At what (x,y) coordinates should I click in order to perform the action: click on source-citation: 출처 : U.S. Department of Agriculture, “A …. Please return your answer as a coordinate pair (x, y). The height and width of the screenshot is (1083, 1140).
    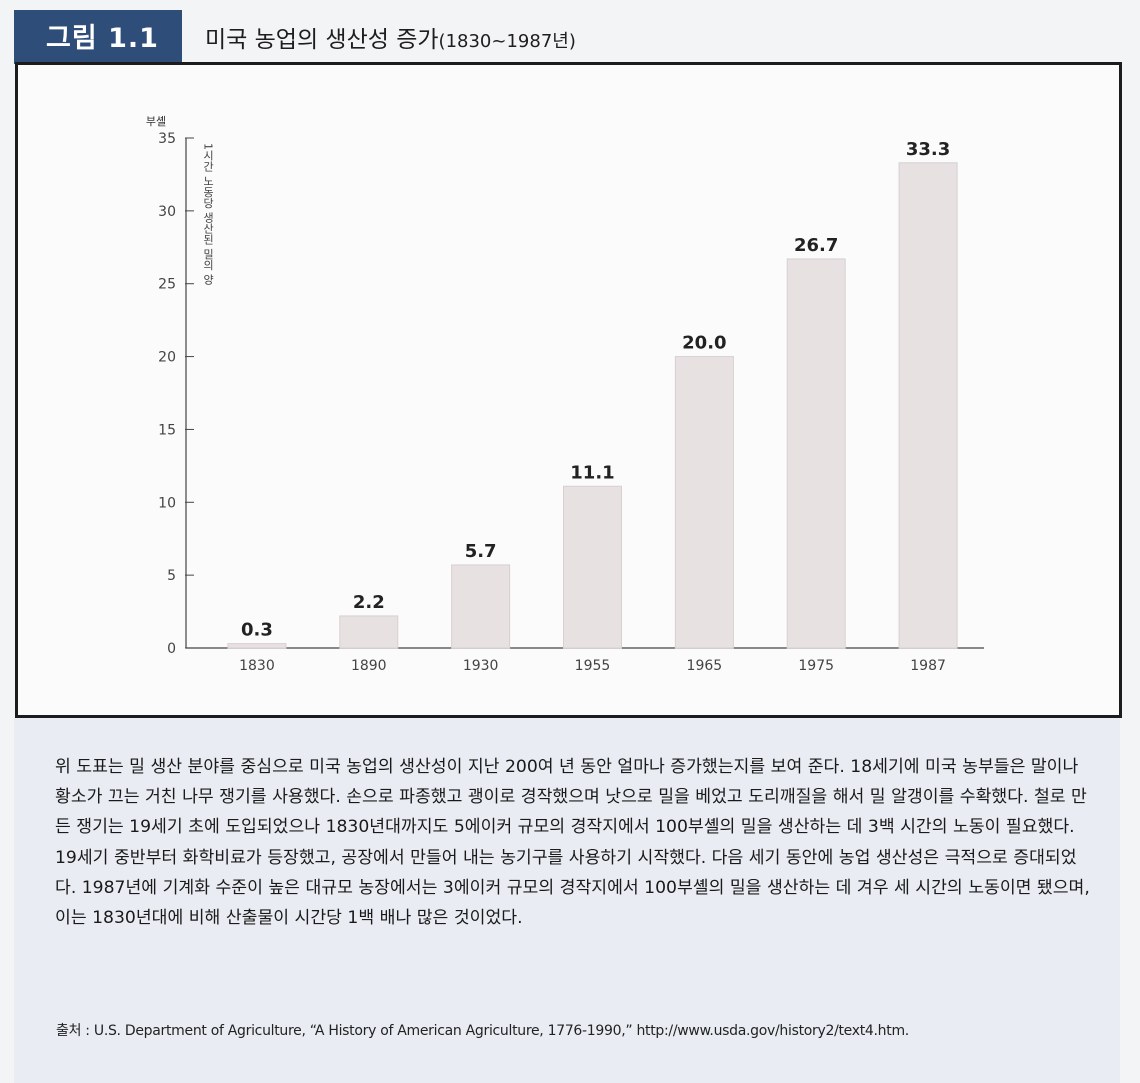
    Looking at the image, I should click on (482, 1031).